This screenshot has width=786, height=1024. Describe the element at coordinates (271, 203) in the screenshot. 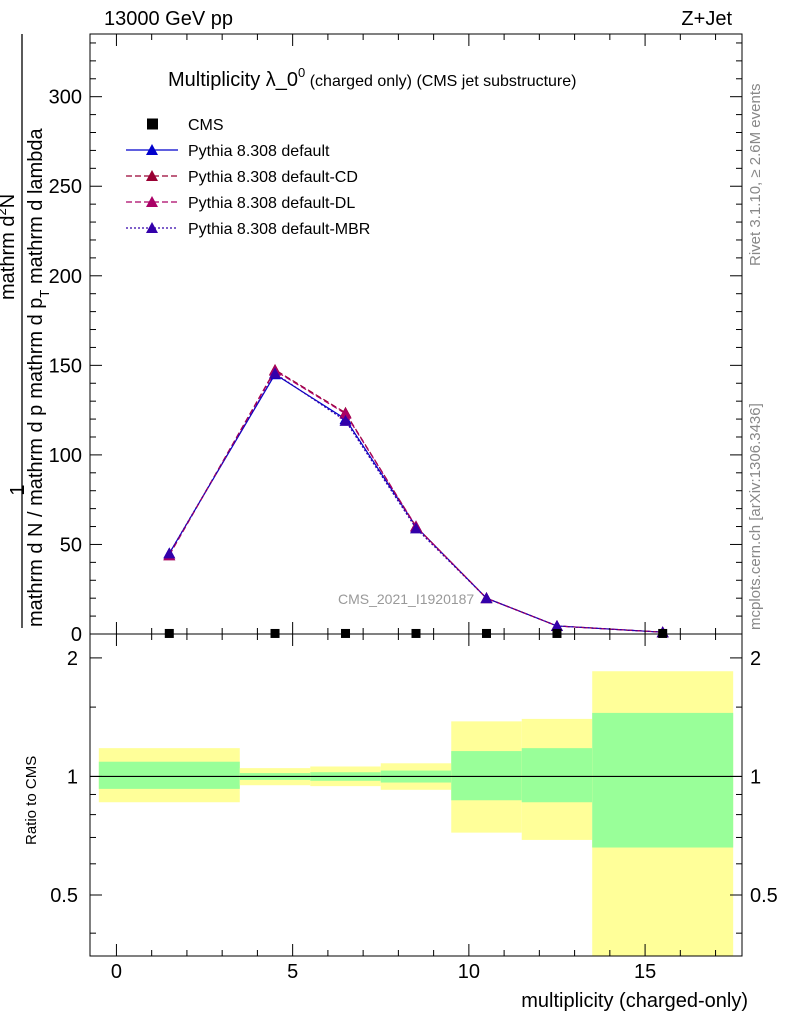

I see `legend-label: Pythia 8.308 default-DL` at that location.